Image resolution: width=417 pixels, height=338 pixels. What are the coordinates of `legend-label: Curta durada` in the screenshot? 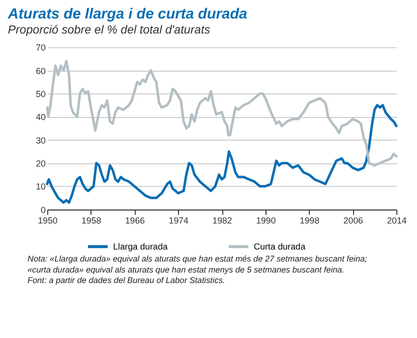 It's located at (280, 247).